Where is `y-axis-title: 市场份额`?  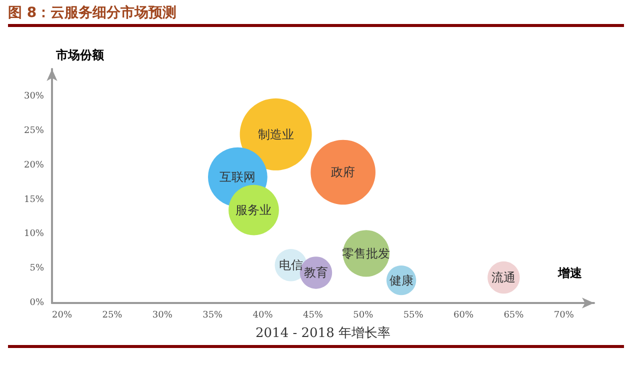
y-axis-title: 市场份额 is located at coordinates (80, 55).